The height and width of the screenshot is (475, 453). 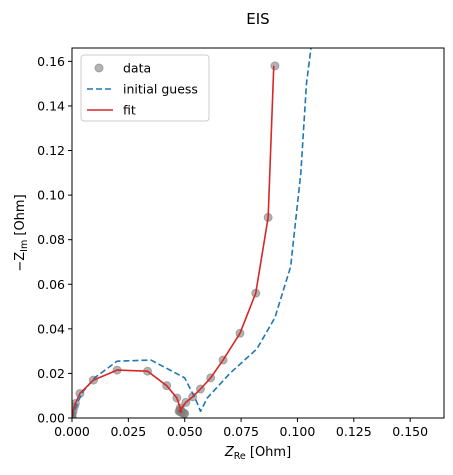 I want to click on legend-box, so click(x=145, y=88).